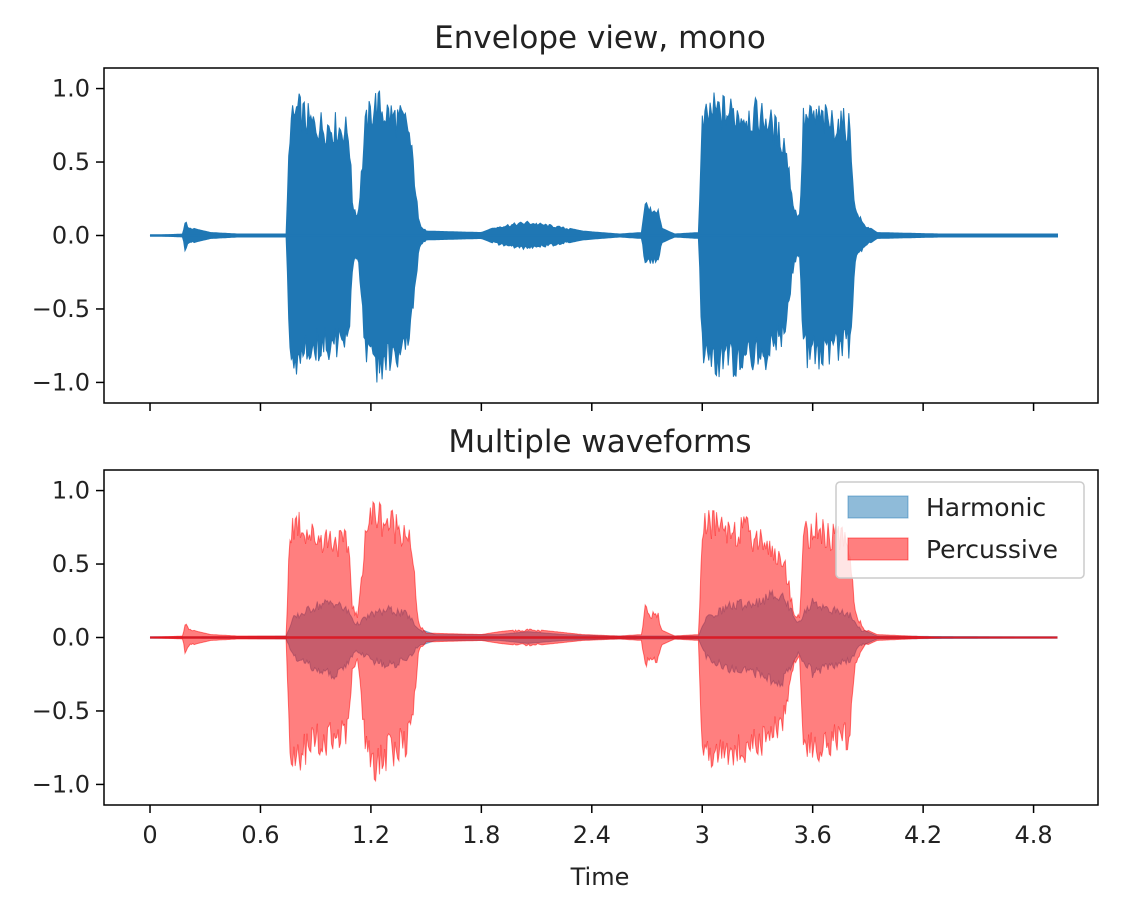 The image size is (1134, 912). Describe the element at coordinates (992, 549) in the screenshot. I see `legend-label: Percussive` at that location.